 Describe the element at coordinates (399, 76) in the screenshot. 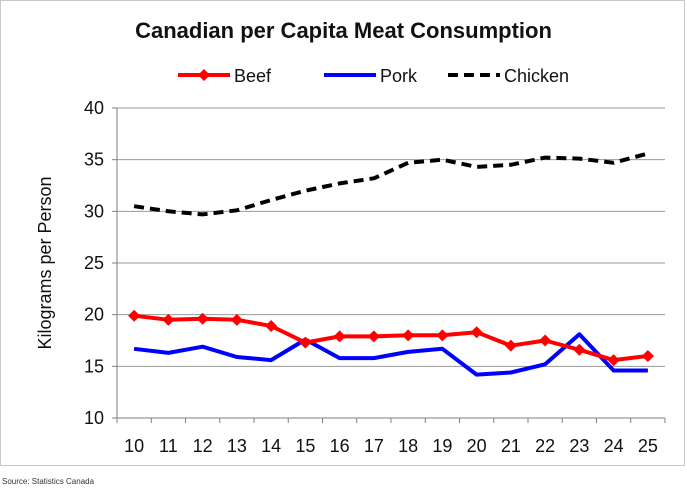

I see `legend-label-pork: Pork` at that location.